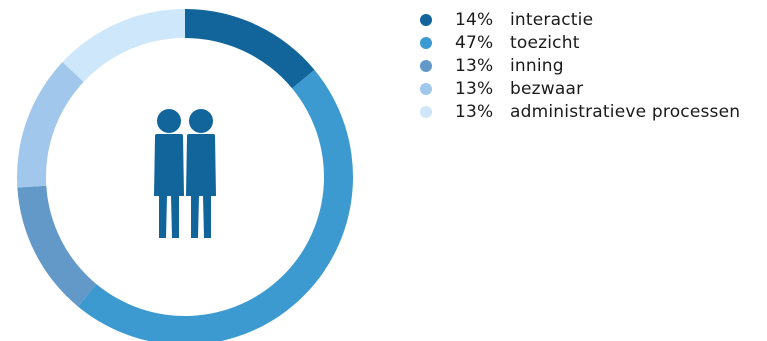 The height and width of the screenshot is (341, 767). I want to click on legend-label: interactie, so click(552, 19).